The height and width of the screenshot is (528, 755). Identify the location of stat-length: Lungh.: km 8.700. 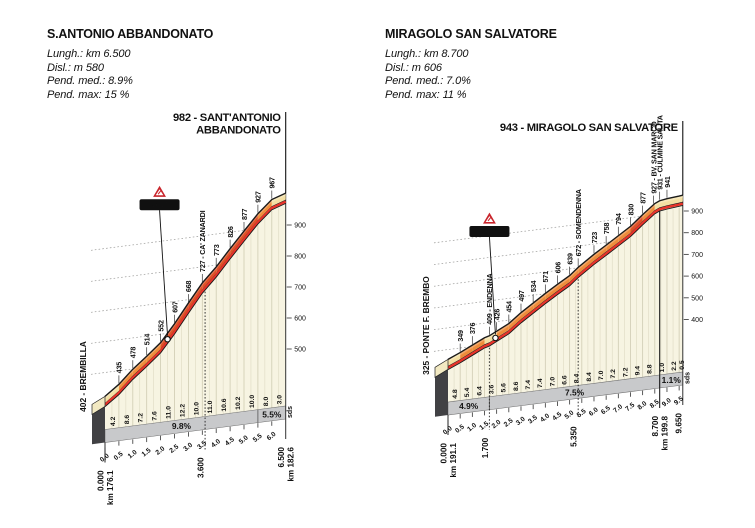
(427, 54).